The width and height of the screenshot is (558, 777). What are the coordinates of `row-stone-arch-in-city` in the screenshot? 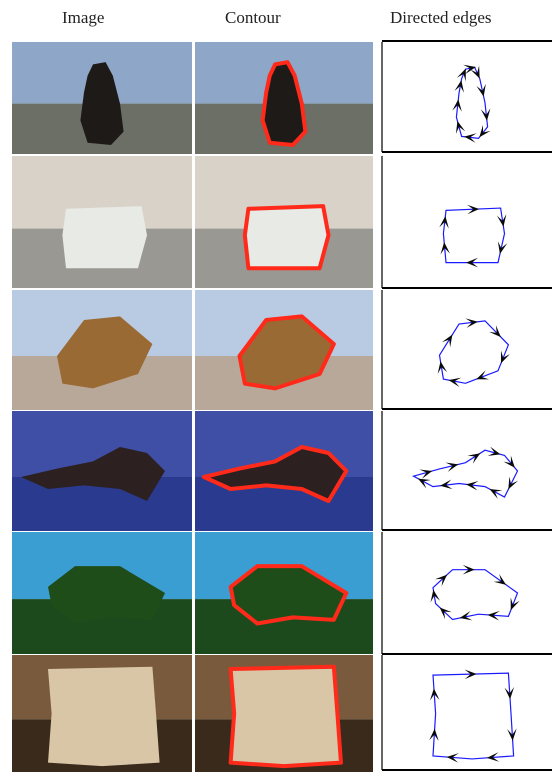 It's located at (282, 713).